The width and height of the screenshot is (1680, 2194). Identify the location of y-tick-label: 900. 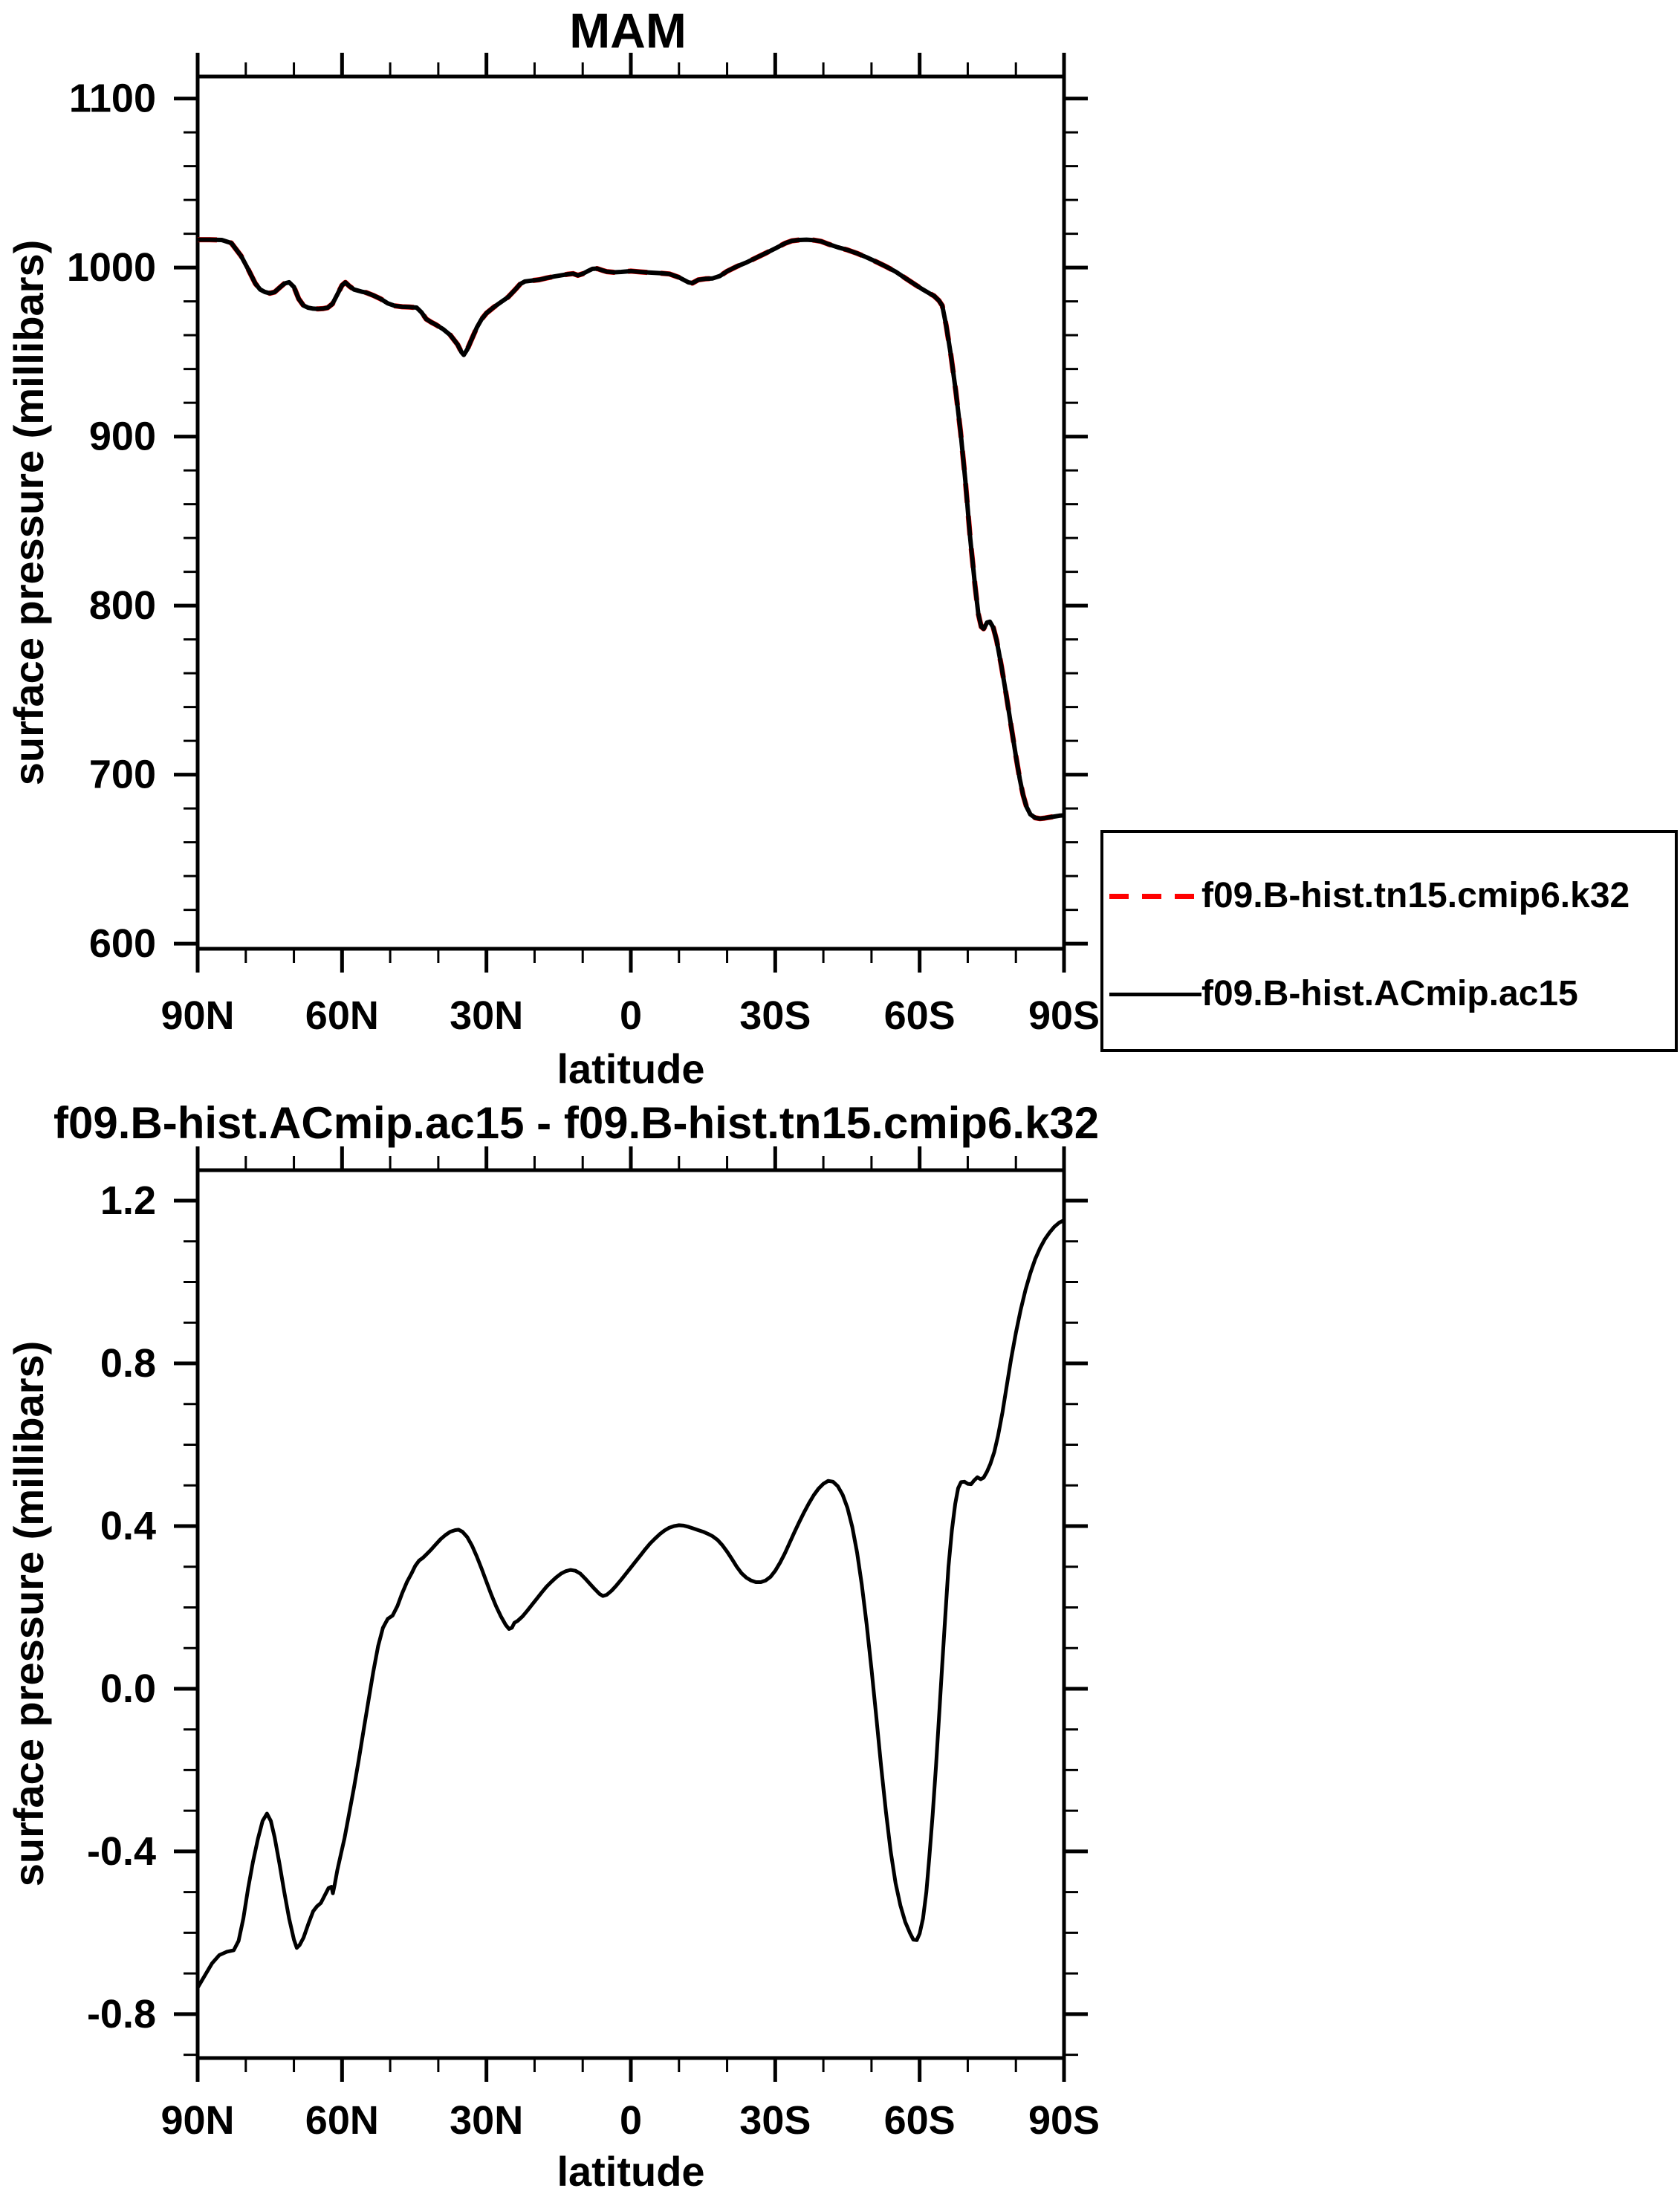
(123, 437).